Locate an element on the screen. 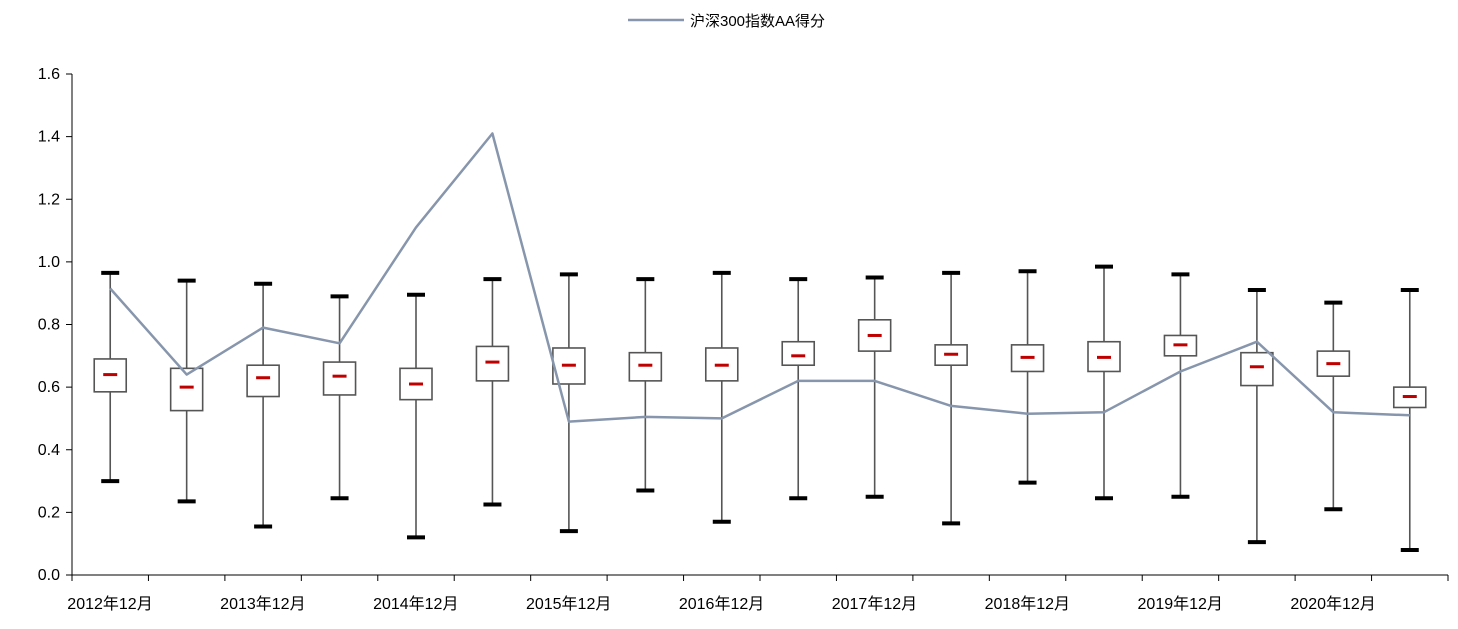  x-tick-label: 2015年12月 is located at coordinates (568, 604).